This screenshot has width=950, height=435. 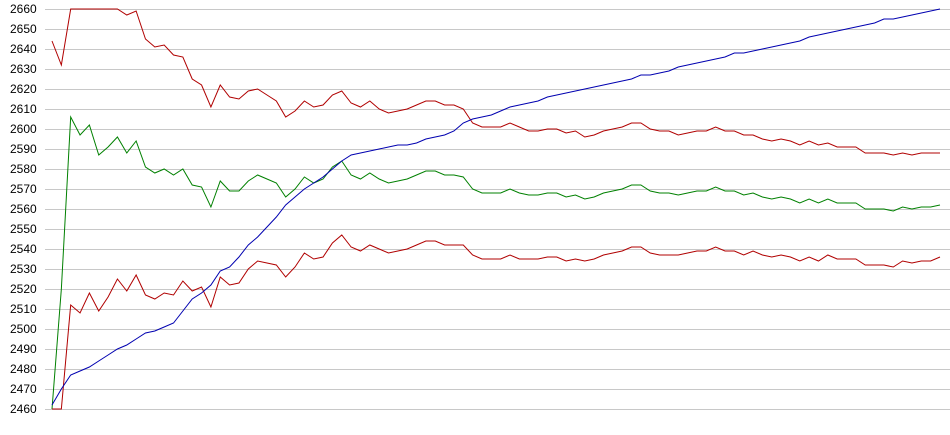 I want to click on y-tick-label: 2500, so click(x=23, y=329).